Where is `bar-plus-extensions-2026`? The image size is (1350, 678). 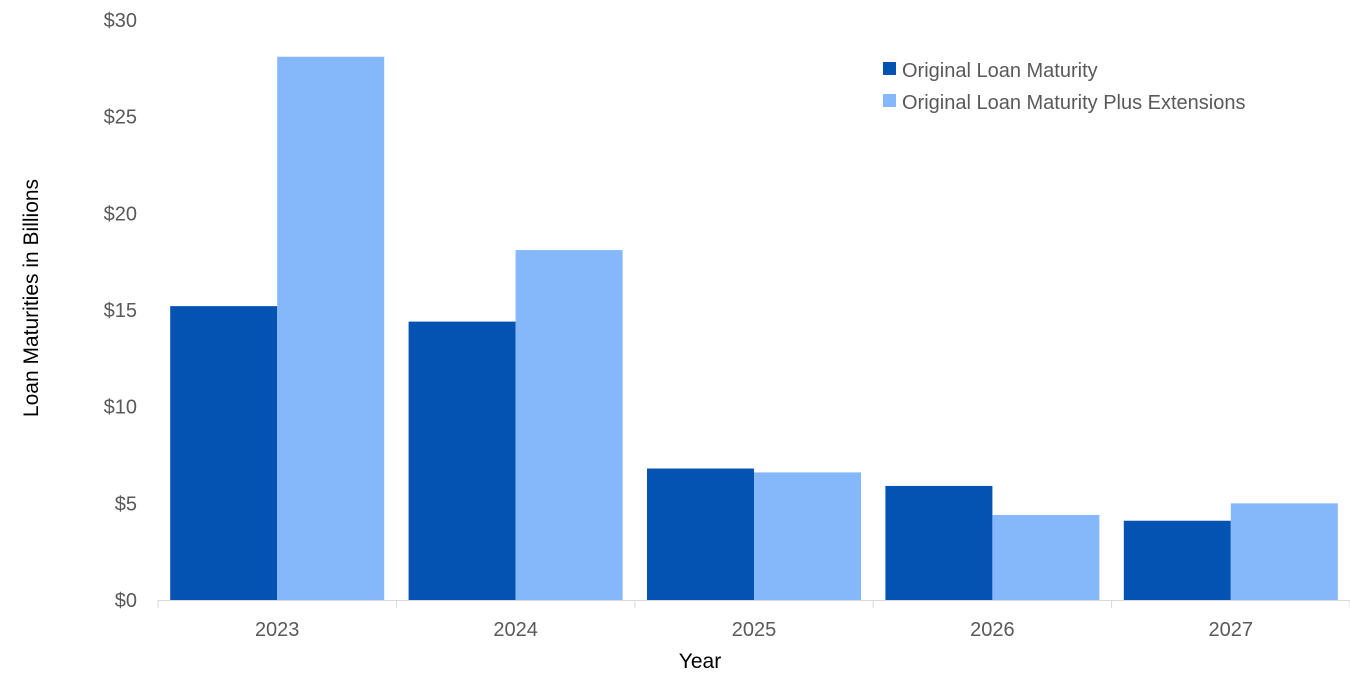 bar-plus-extensions-2026 is located at coordinates (1046, 557).